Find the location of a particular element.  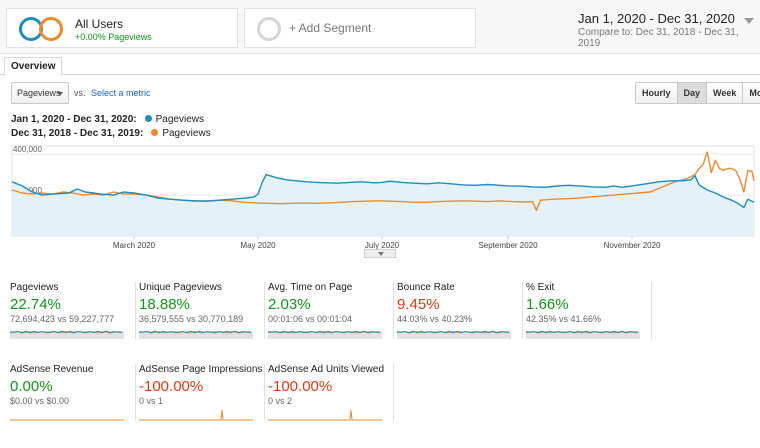

x-tick-label: March 2020 is located at coordinates (134, 245).